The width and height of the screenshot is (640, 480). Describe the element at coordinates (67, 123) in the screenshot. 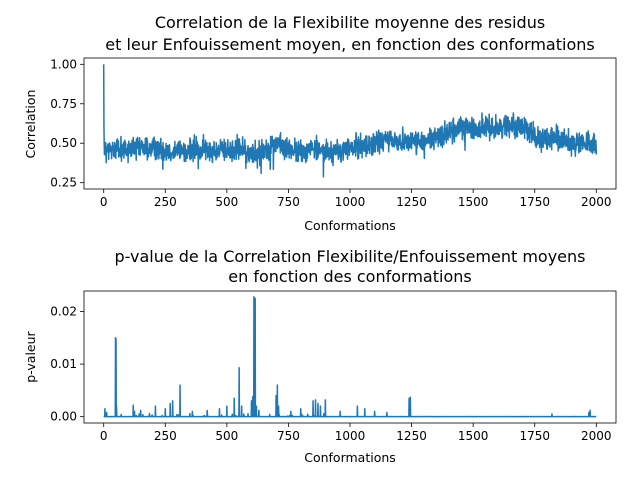

I see `y-ticks: 0.25 0.50 0.75 1.00` at that location.